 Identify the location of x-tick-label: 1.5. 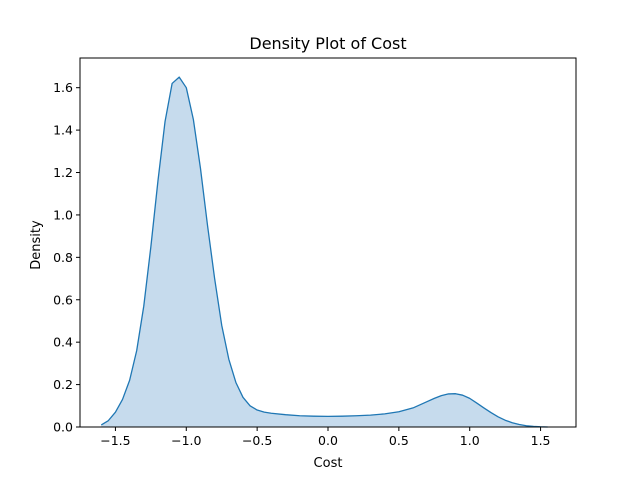
(541, 440).